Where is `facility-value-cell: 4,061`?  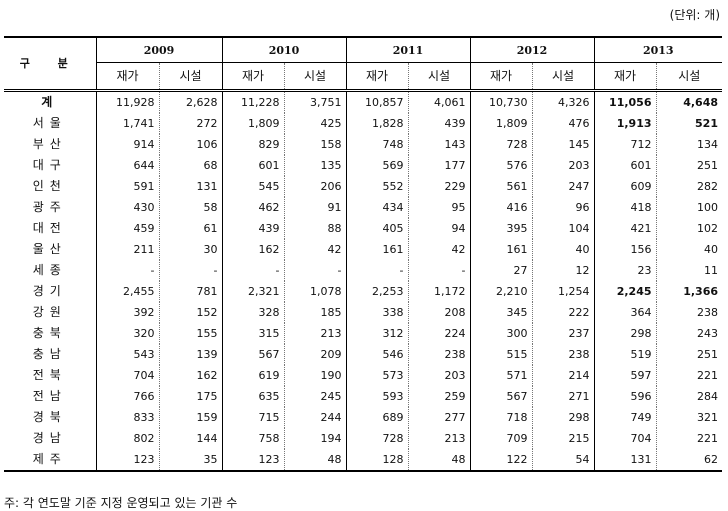
facility-value-cell: 4,061 is located at coordinates (438, 101).